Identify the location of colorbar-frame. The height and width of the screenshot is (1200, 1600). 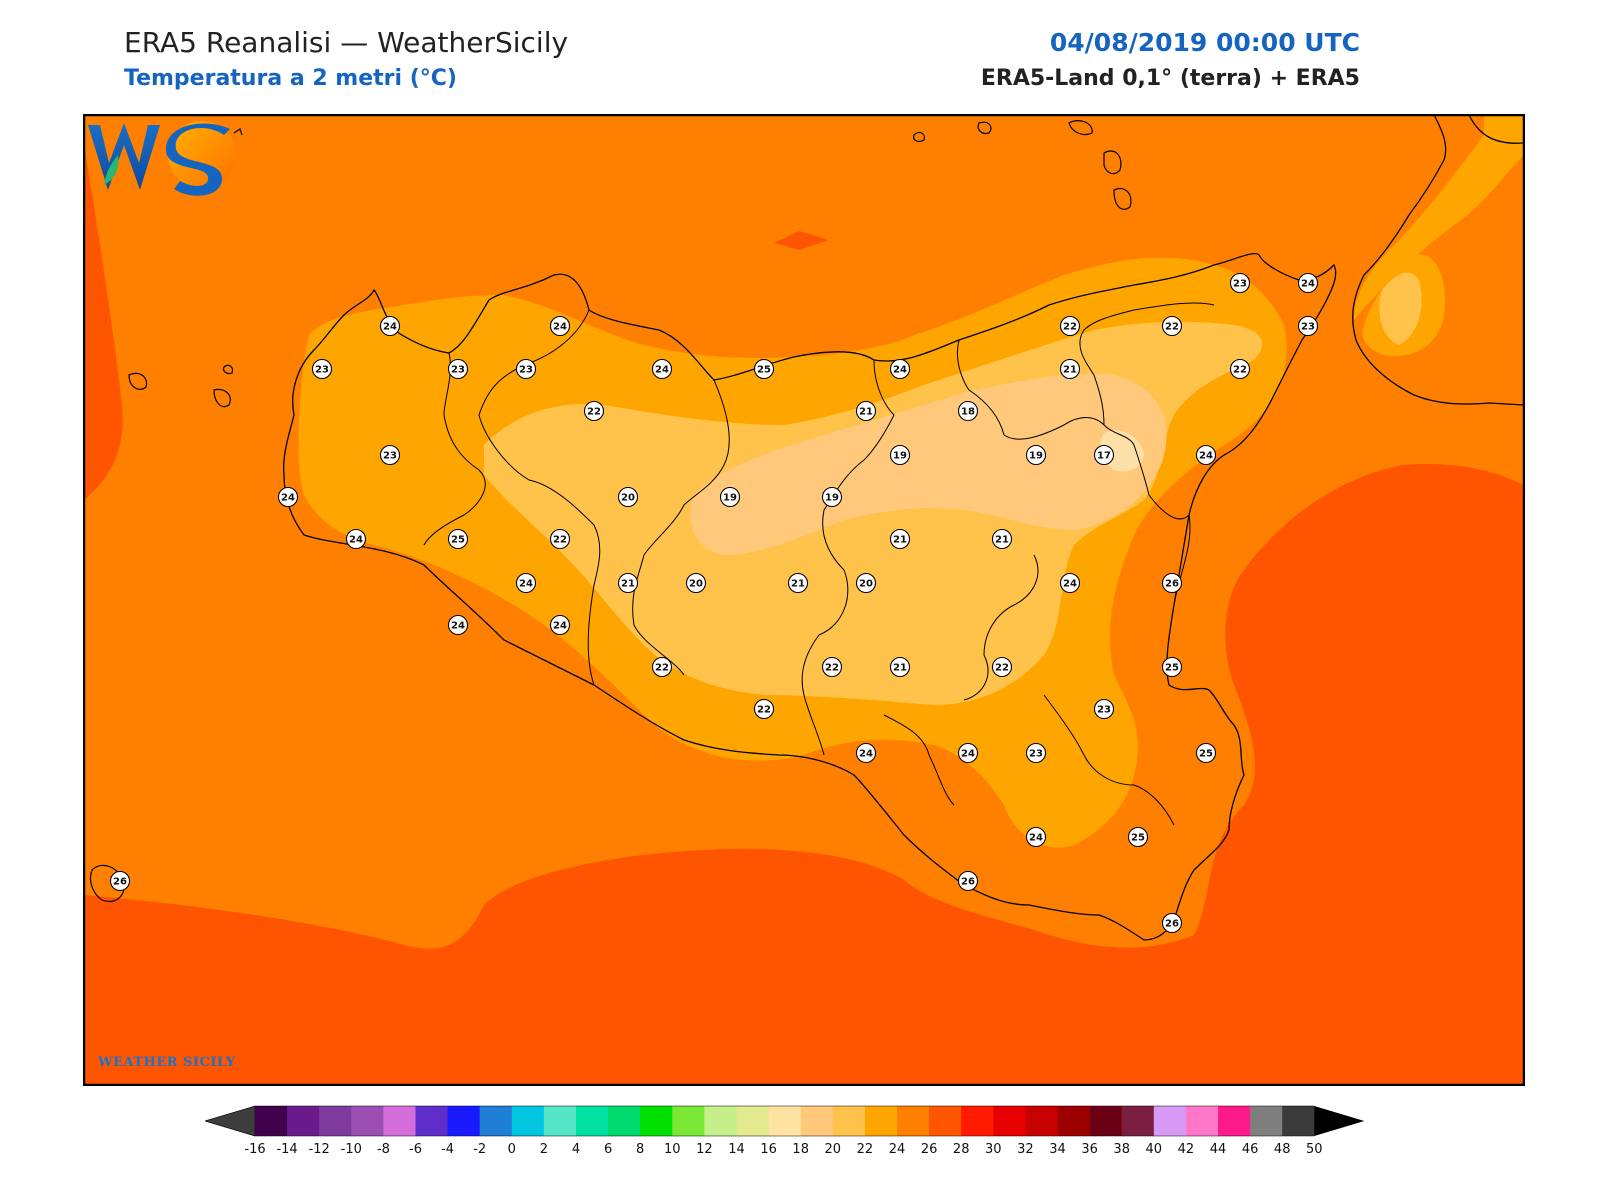
(785, 1121).